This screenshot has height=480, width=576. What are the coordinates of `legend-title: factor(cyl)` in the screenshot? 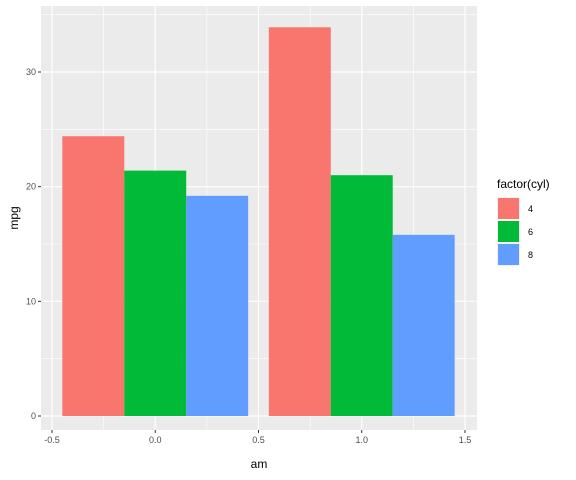 It's located at (523, 184).